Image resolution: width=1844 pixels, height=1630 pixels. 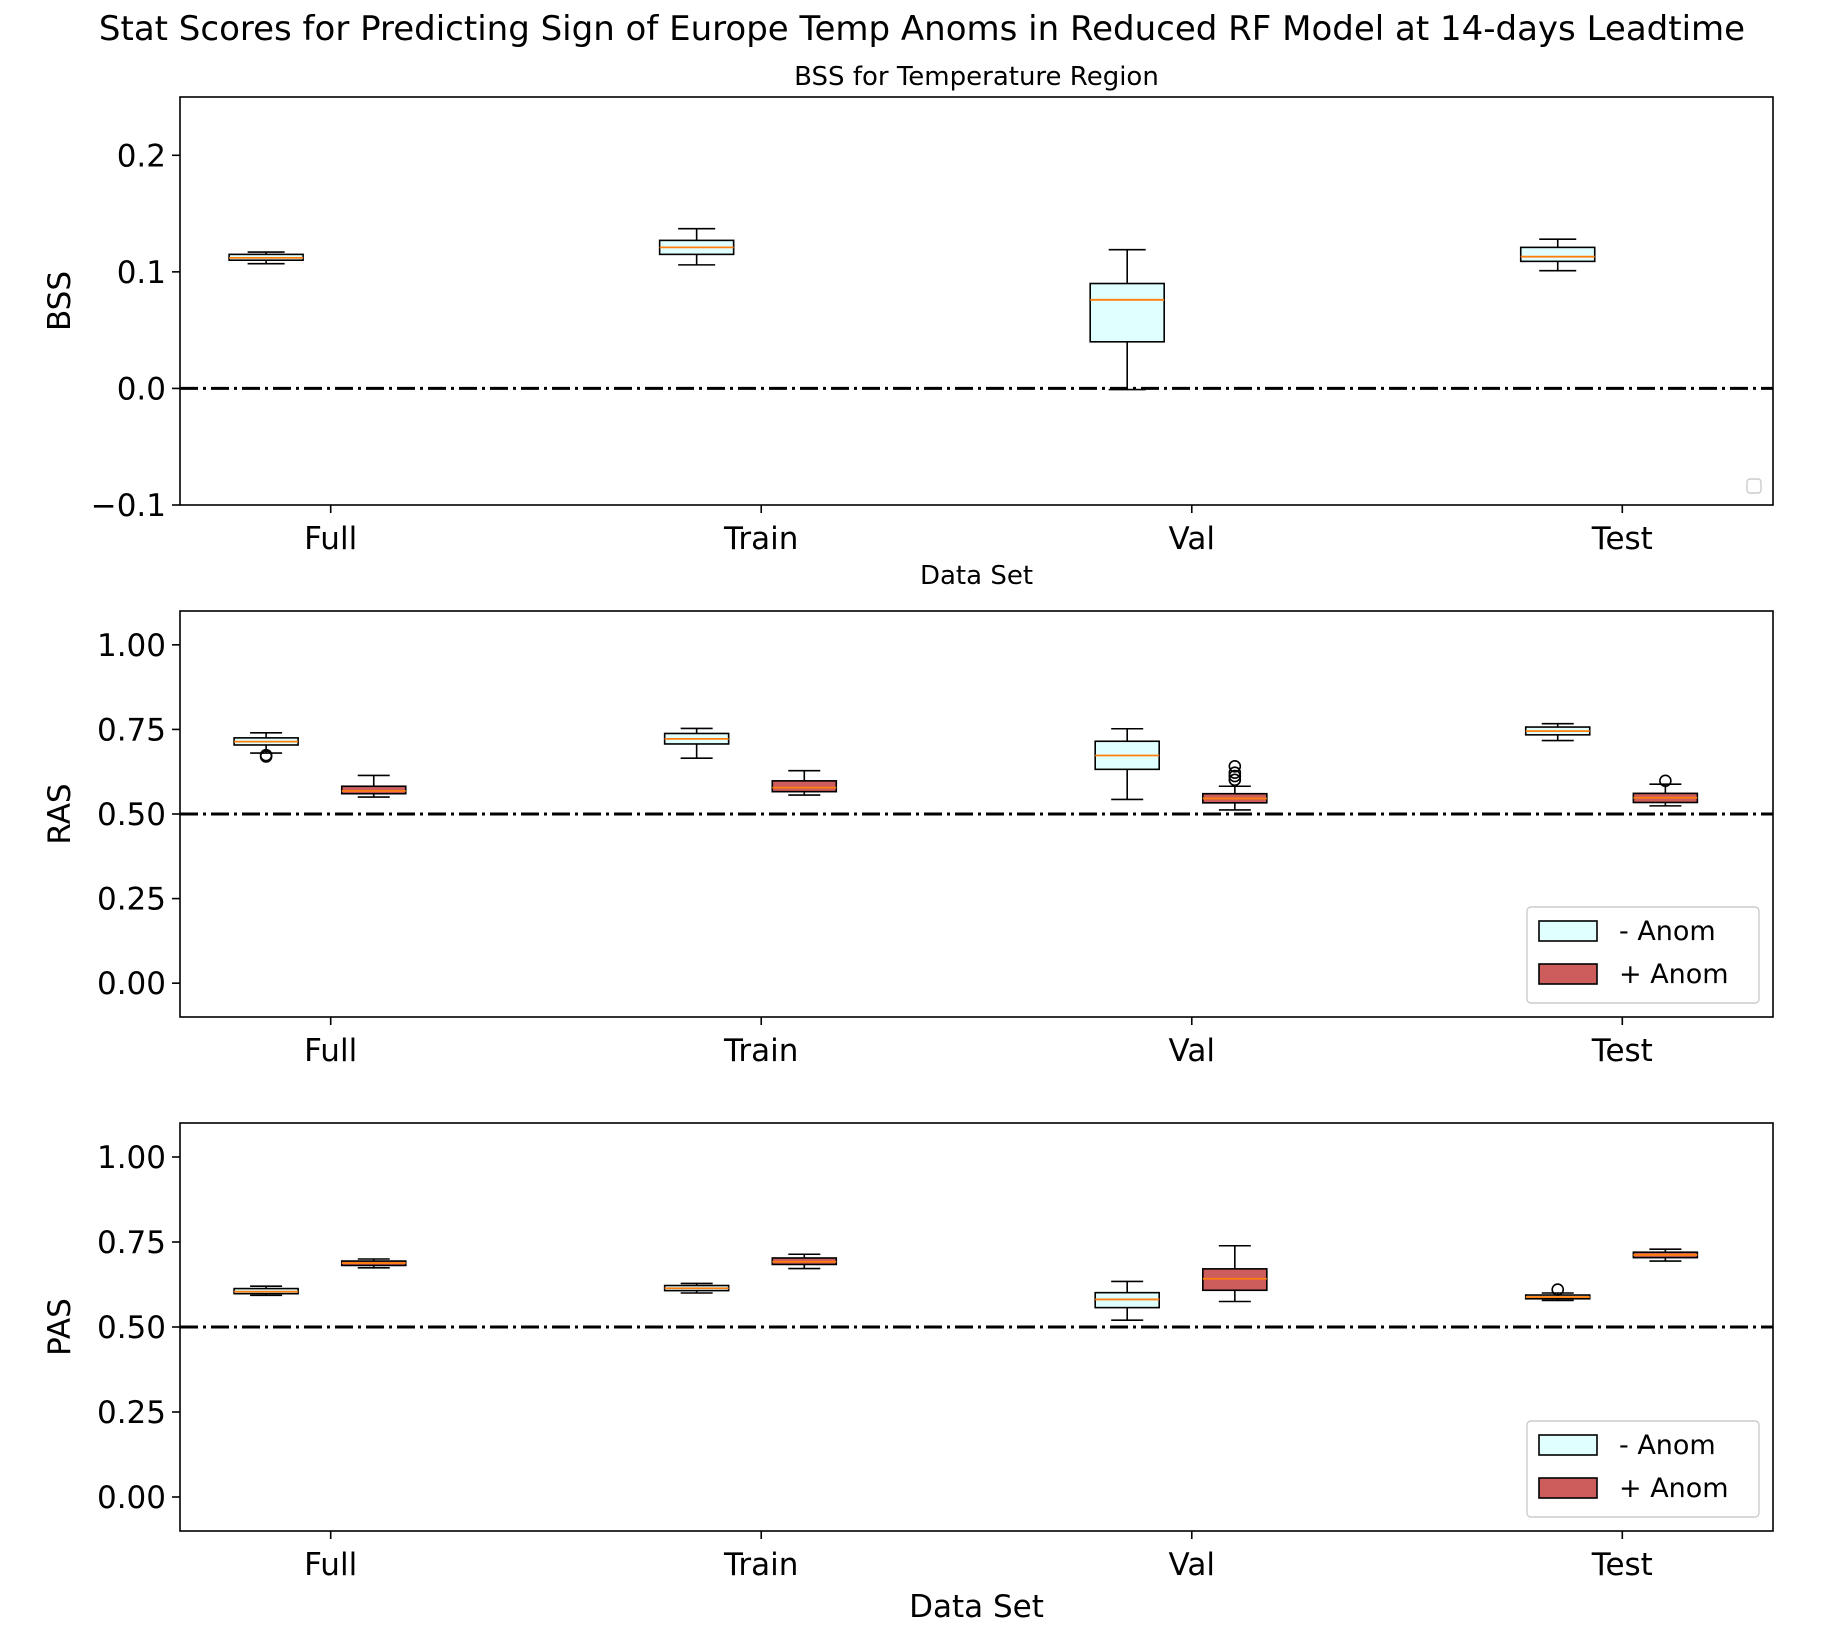 What do you see at coordinates (1622, 539) in the screenshot?
I see `bss-xtick-label: Test` at bounding box center [1622, 539].